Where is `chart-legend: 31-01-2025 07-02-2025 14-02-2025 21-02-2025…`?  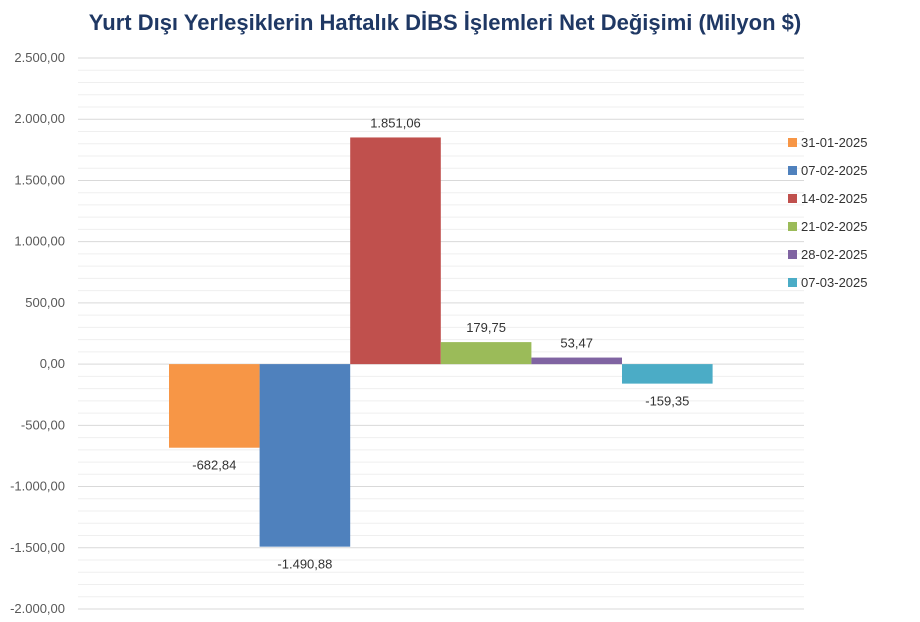
chart-legend: 31-01-2025 07-02-2025 14-02-2025 21-02-2025… is located at coordinates (828, 212).